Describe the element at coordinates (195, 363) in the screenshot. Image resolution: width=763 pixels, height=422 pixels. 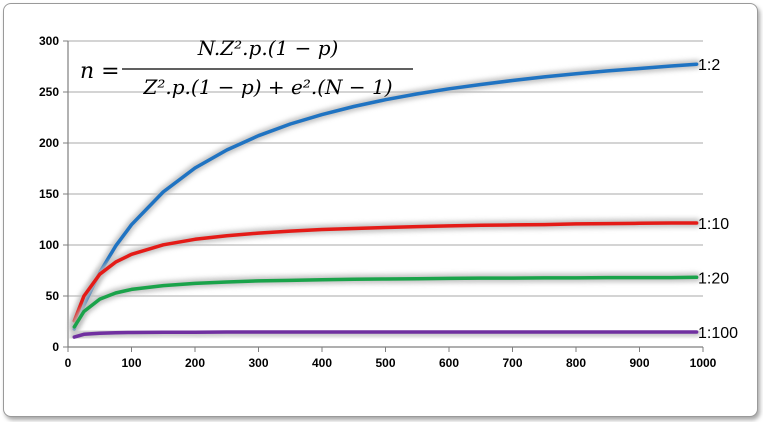
I see `x-tick-label: 200` at that location.